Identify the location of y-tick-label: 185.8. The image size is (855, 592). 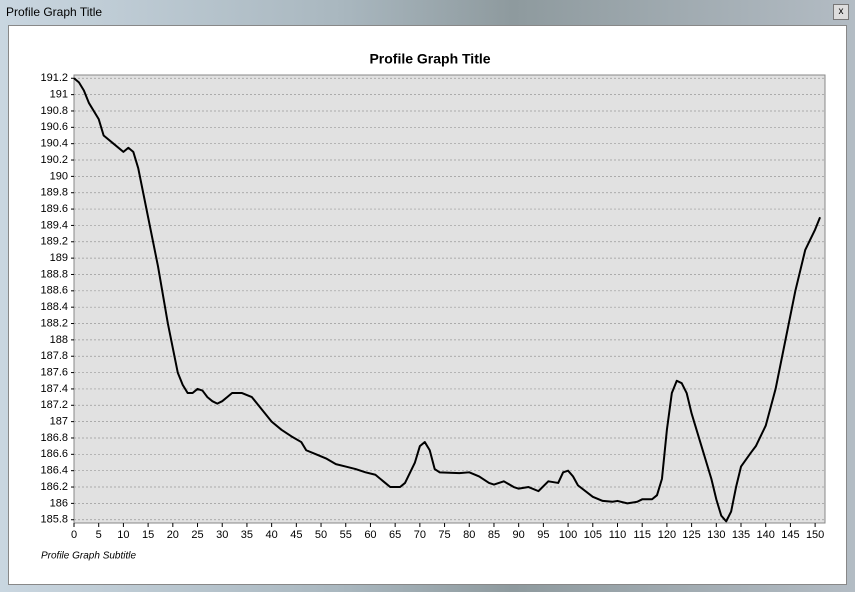
(54, 520).